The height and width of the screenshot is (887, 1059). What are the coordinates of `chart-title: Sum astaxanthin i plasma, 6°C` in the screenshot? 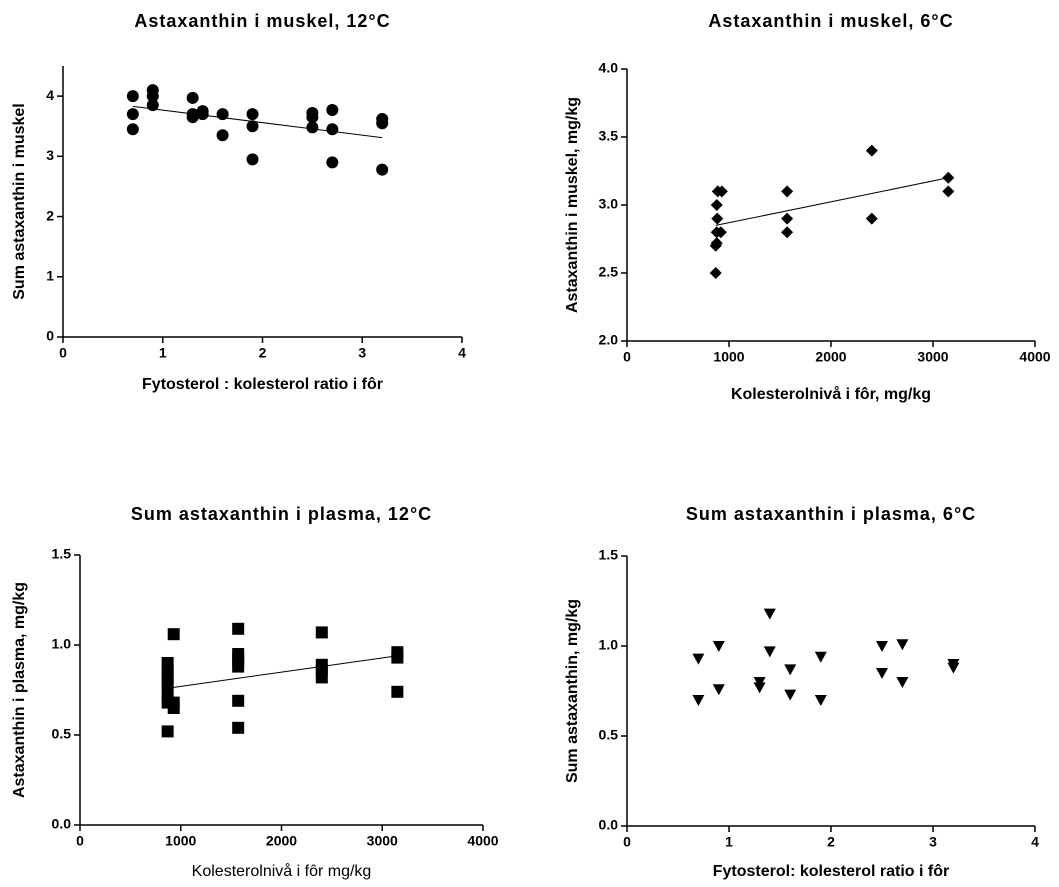 It's located at (831, 514).